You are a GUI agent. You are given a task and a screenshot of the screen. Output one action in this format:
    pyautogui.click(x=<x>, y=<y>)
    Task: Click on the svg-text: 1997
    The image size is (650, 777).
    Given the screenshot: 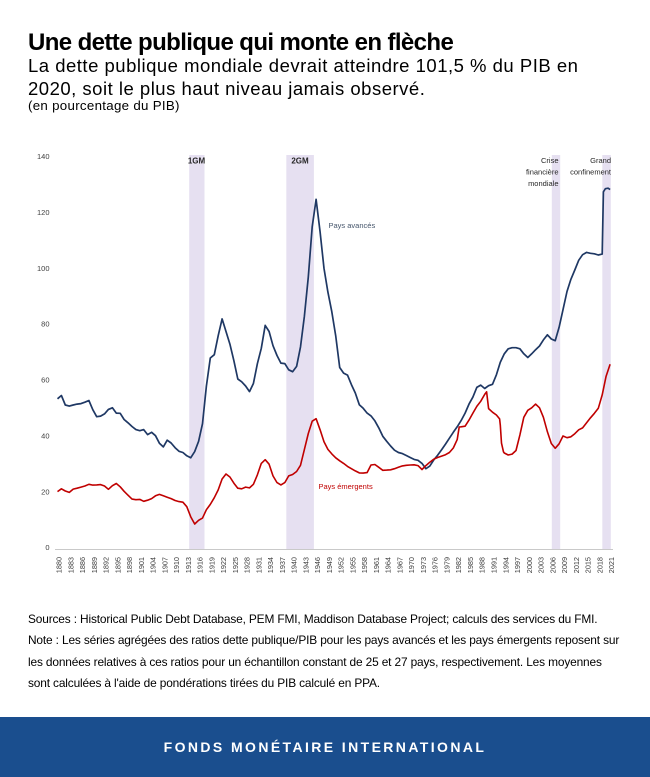 What is the action you would take?
    pyautogui.click(x=517, y=565)
    